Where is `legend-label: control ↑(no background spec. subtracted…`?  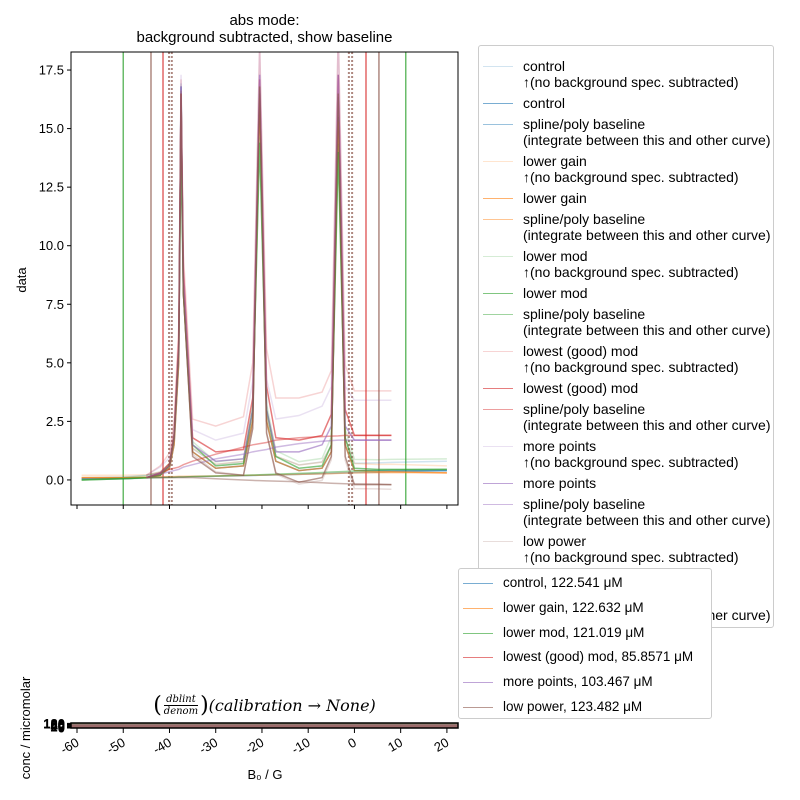
legend-label: control ↑(no background spec. subtracted… is located at coordinates (631, 74).